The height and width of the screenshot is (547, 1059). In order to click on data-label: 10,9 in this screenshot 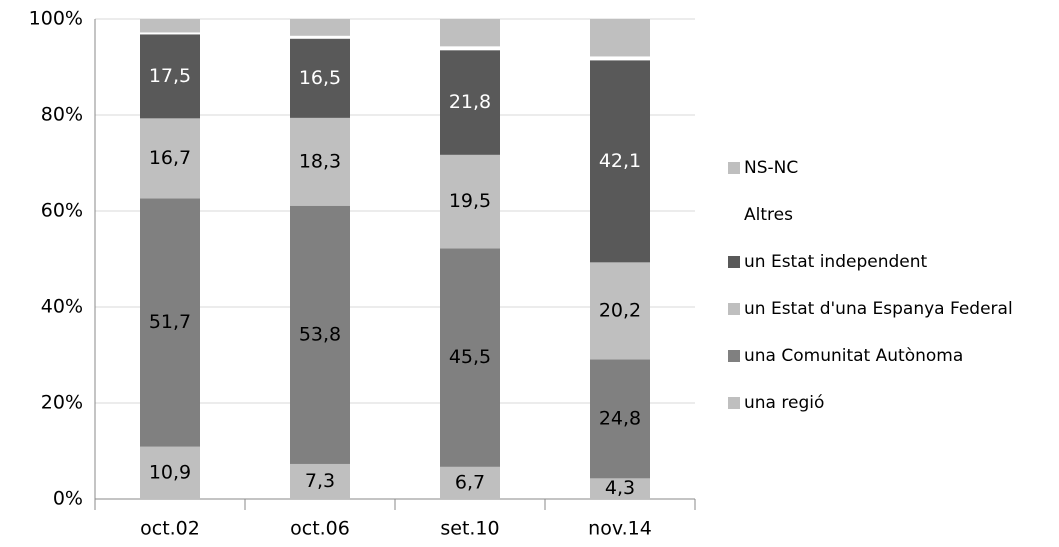, I will do `click(170, 472)`.